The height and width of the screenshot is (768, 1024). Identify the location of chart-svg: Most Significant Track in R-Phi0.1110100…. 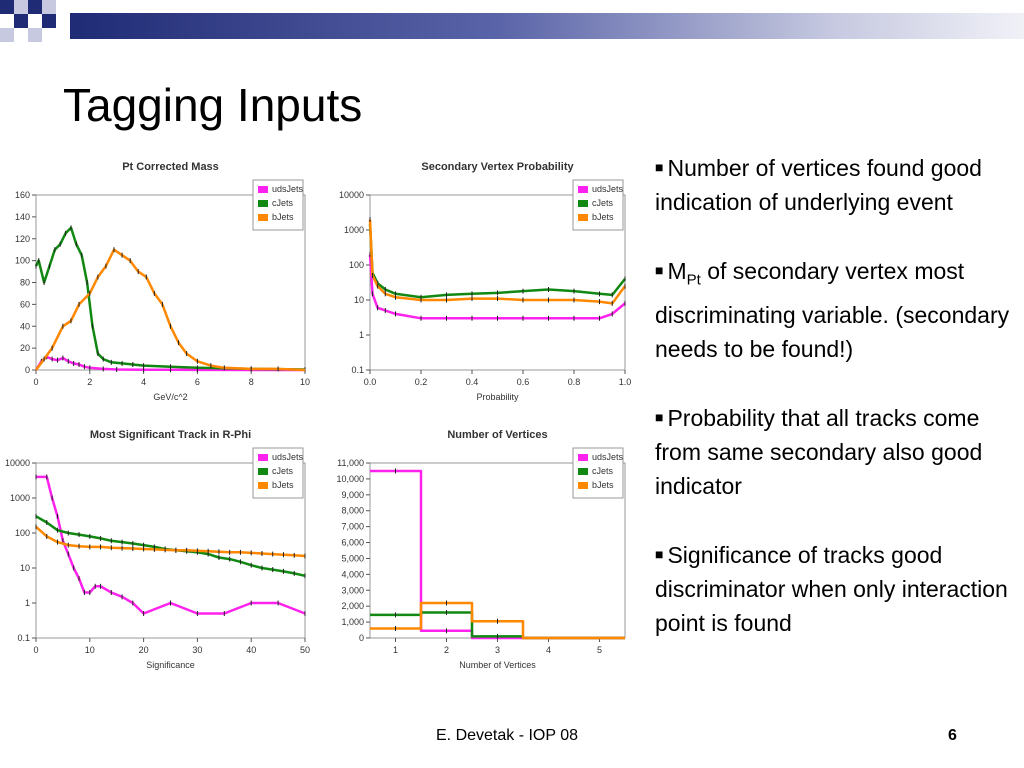
(157, 549).